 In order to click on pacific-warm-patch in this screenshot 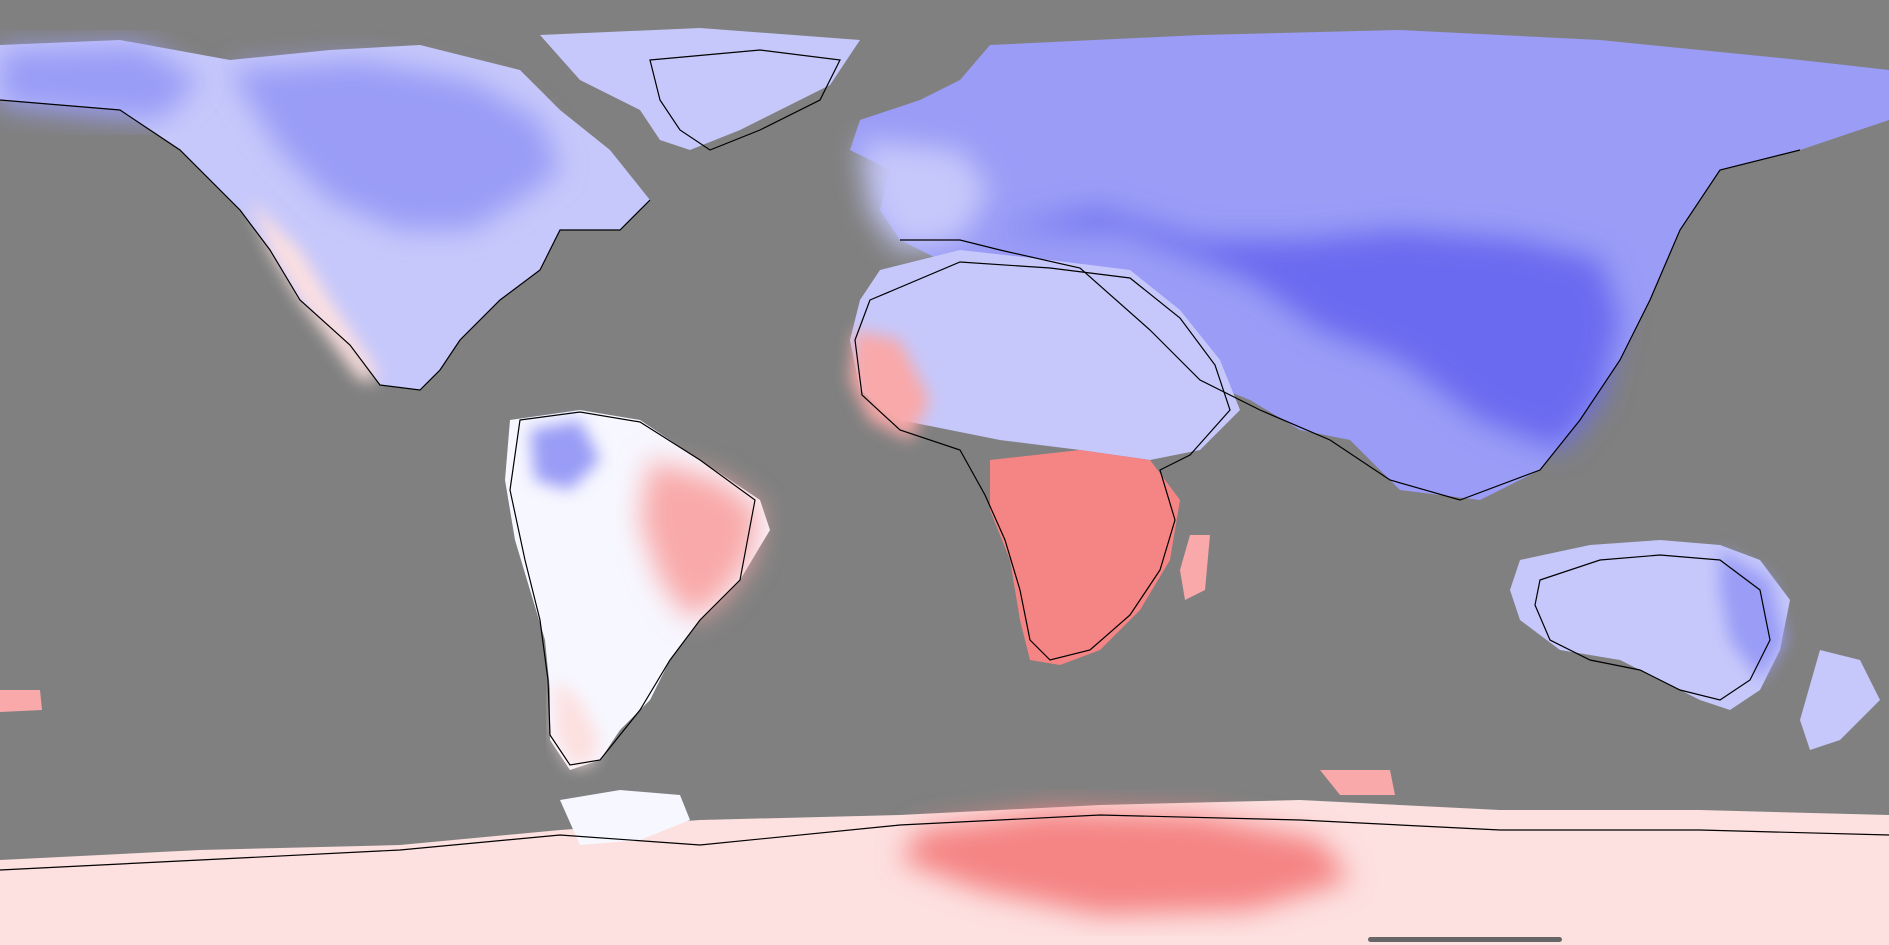, I will do `click(21, 701)`.